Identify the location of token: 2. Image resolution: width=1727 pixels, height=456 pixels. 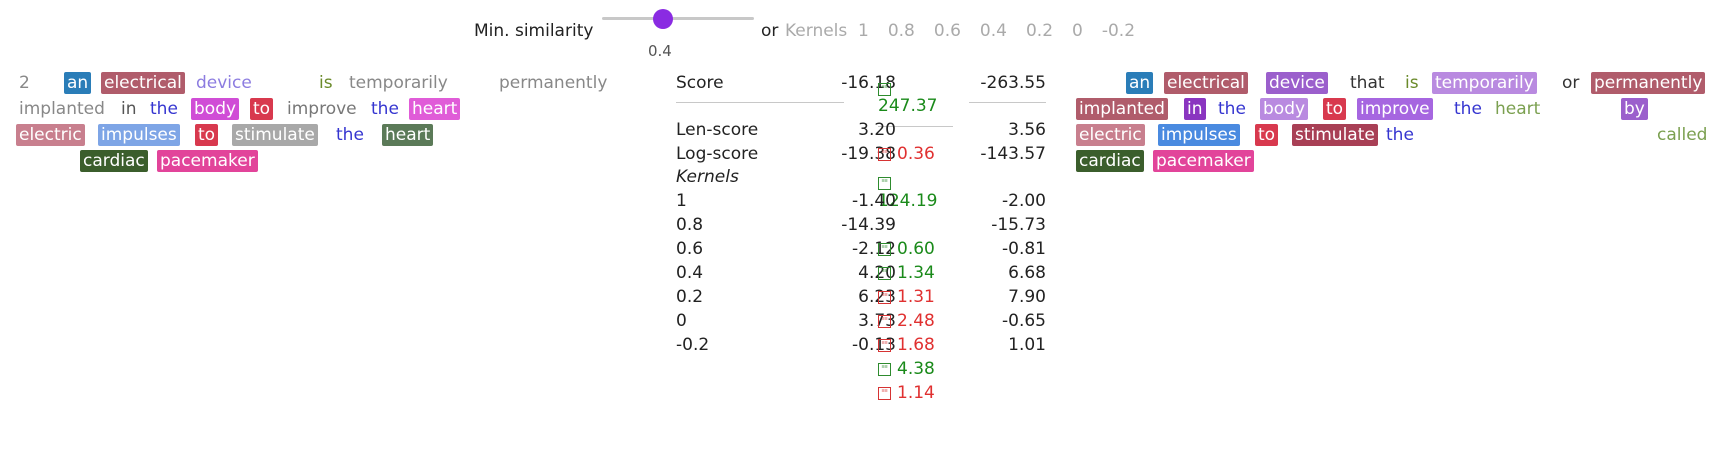
(24, 83).